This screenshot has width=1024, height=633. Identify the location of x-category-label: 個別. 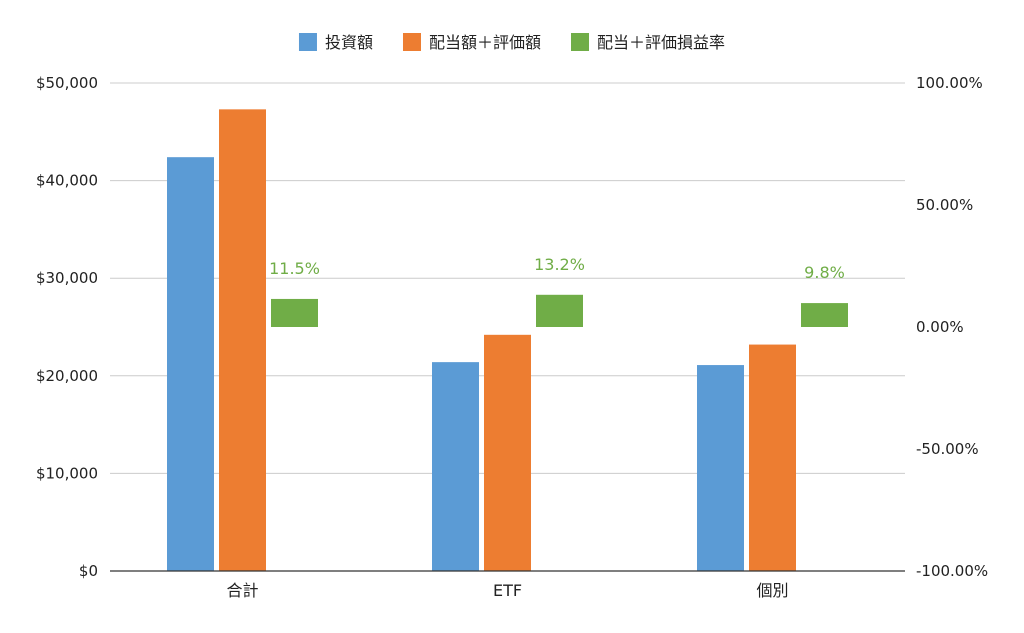
(772, 590).